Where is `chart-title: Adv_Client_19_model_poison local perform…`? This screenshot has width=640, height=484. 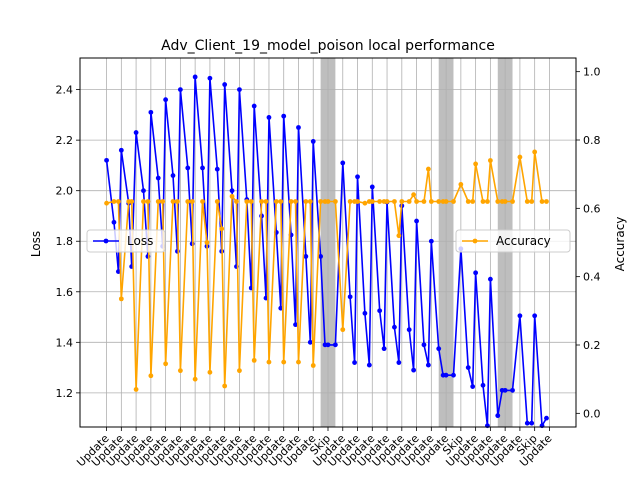 chart-title: Adv_Client_19_model_poison local perform… is located at coordinates (328, 46).